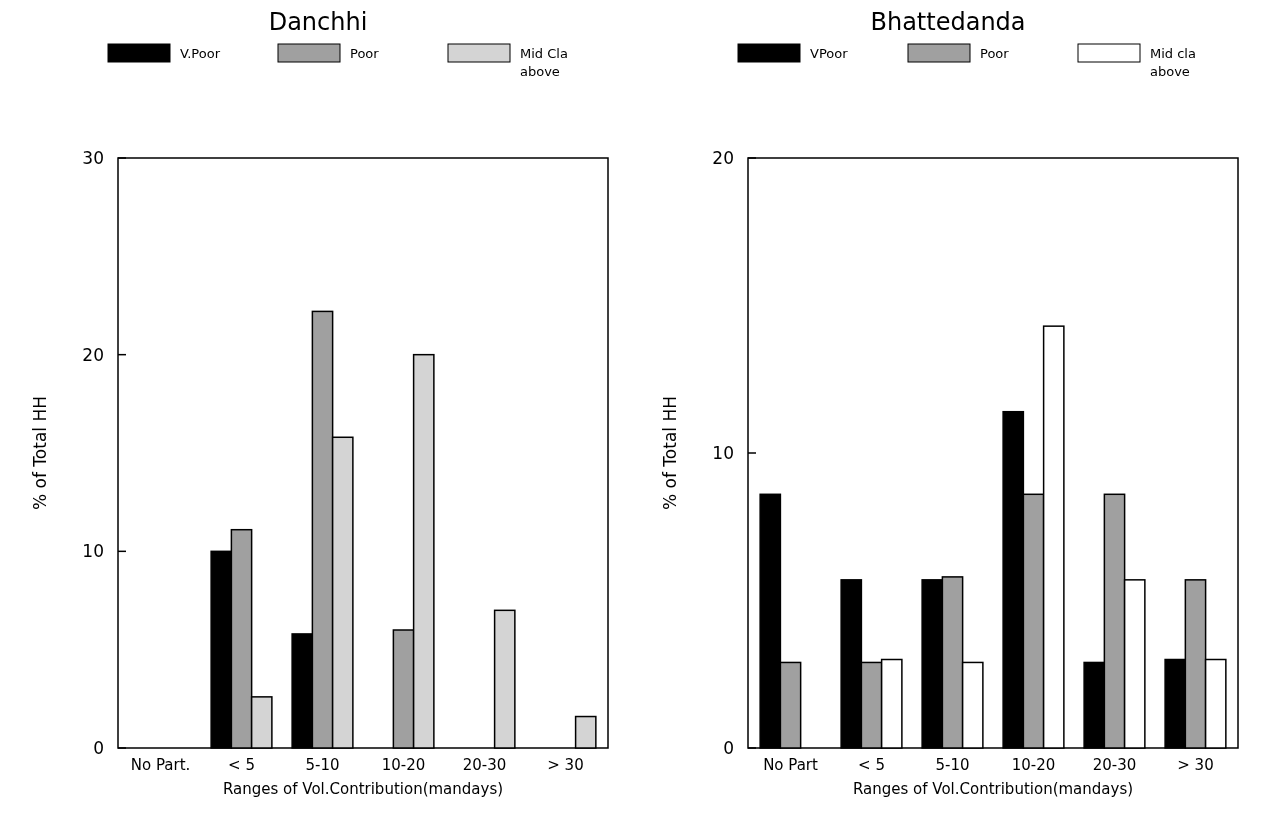 This screenshot has width=1271, height=818. Describe the element at coordinates (791, 765) in the screenshot. I see `x-tick-label: No Part` at that location.